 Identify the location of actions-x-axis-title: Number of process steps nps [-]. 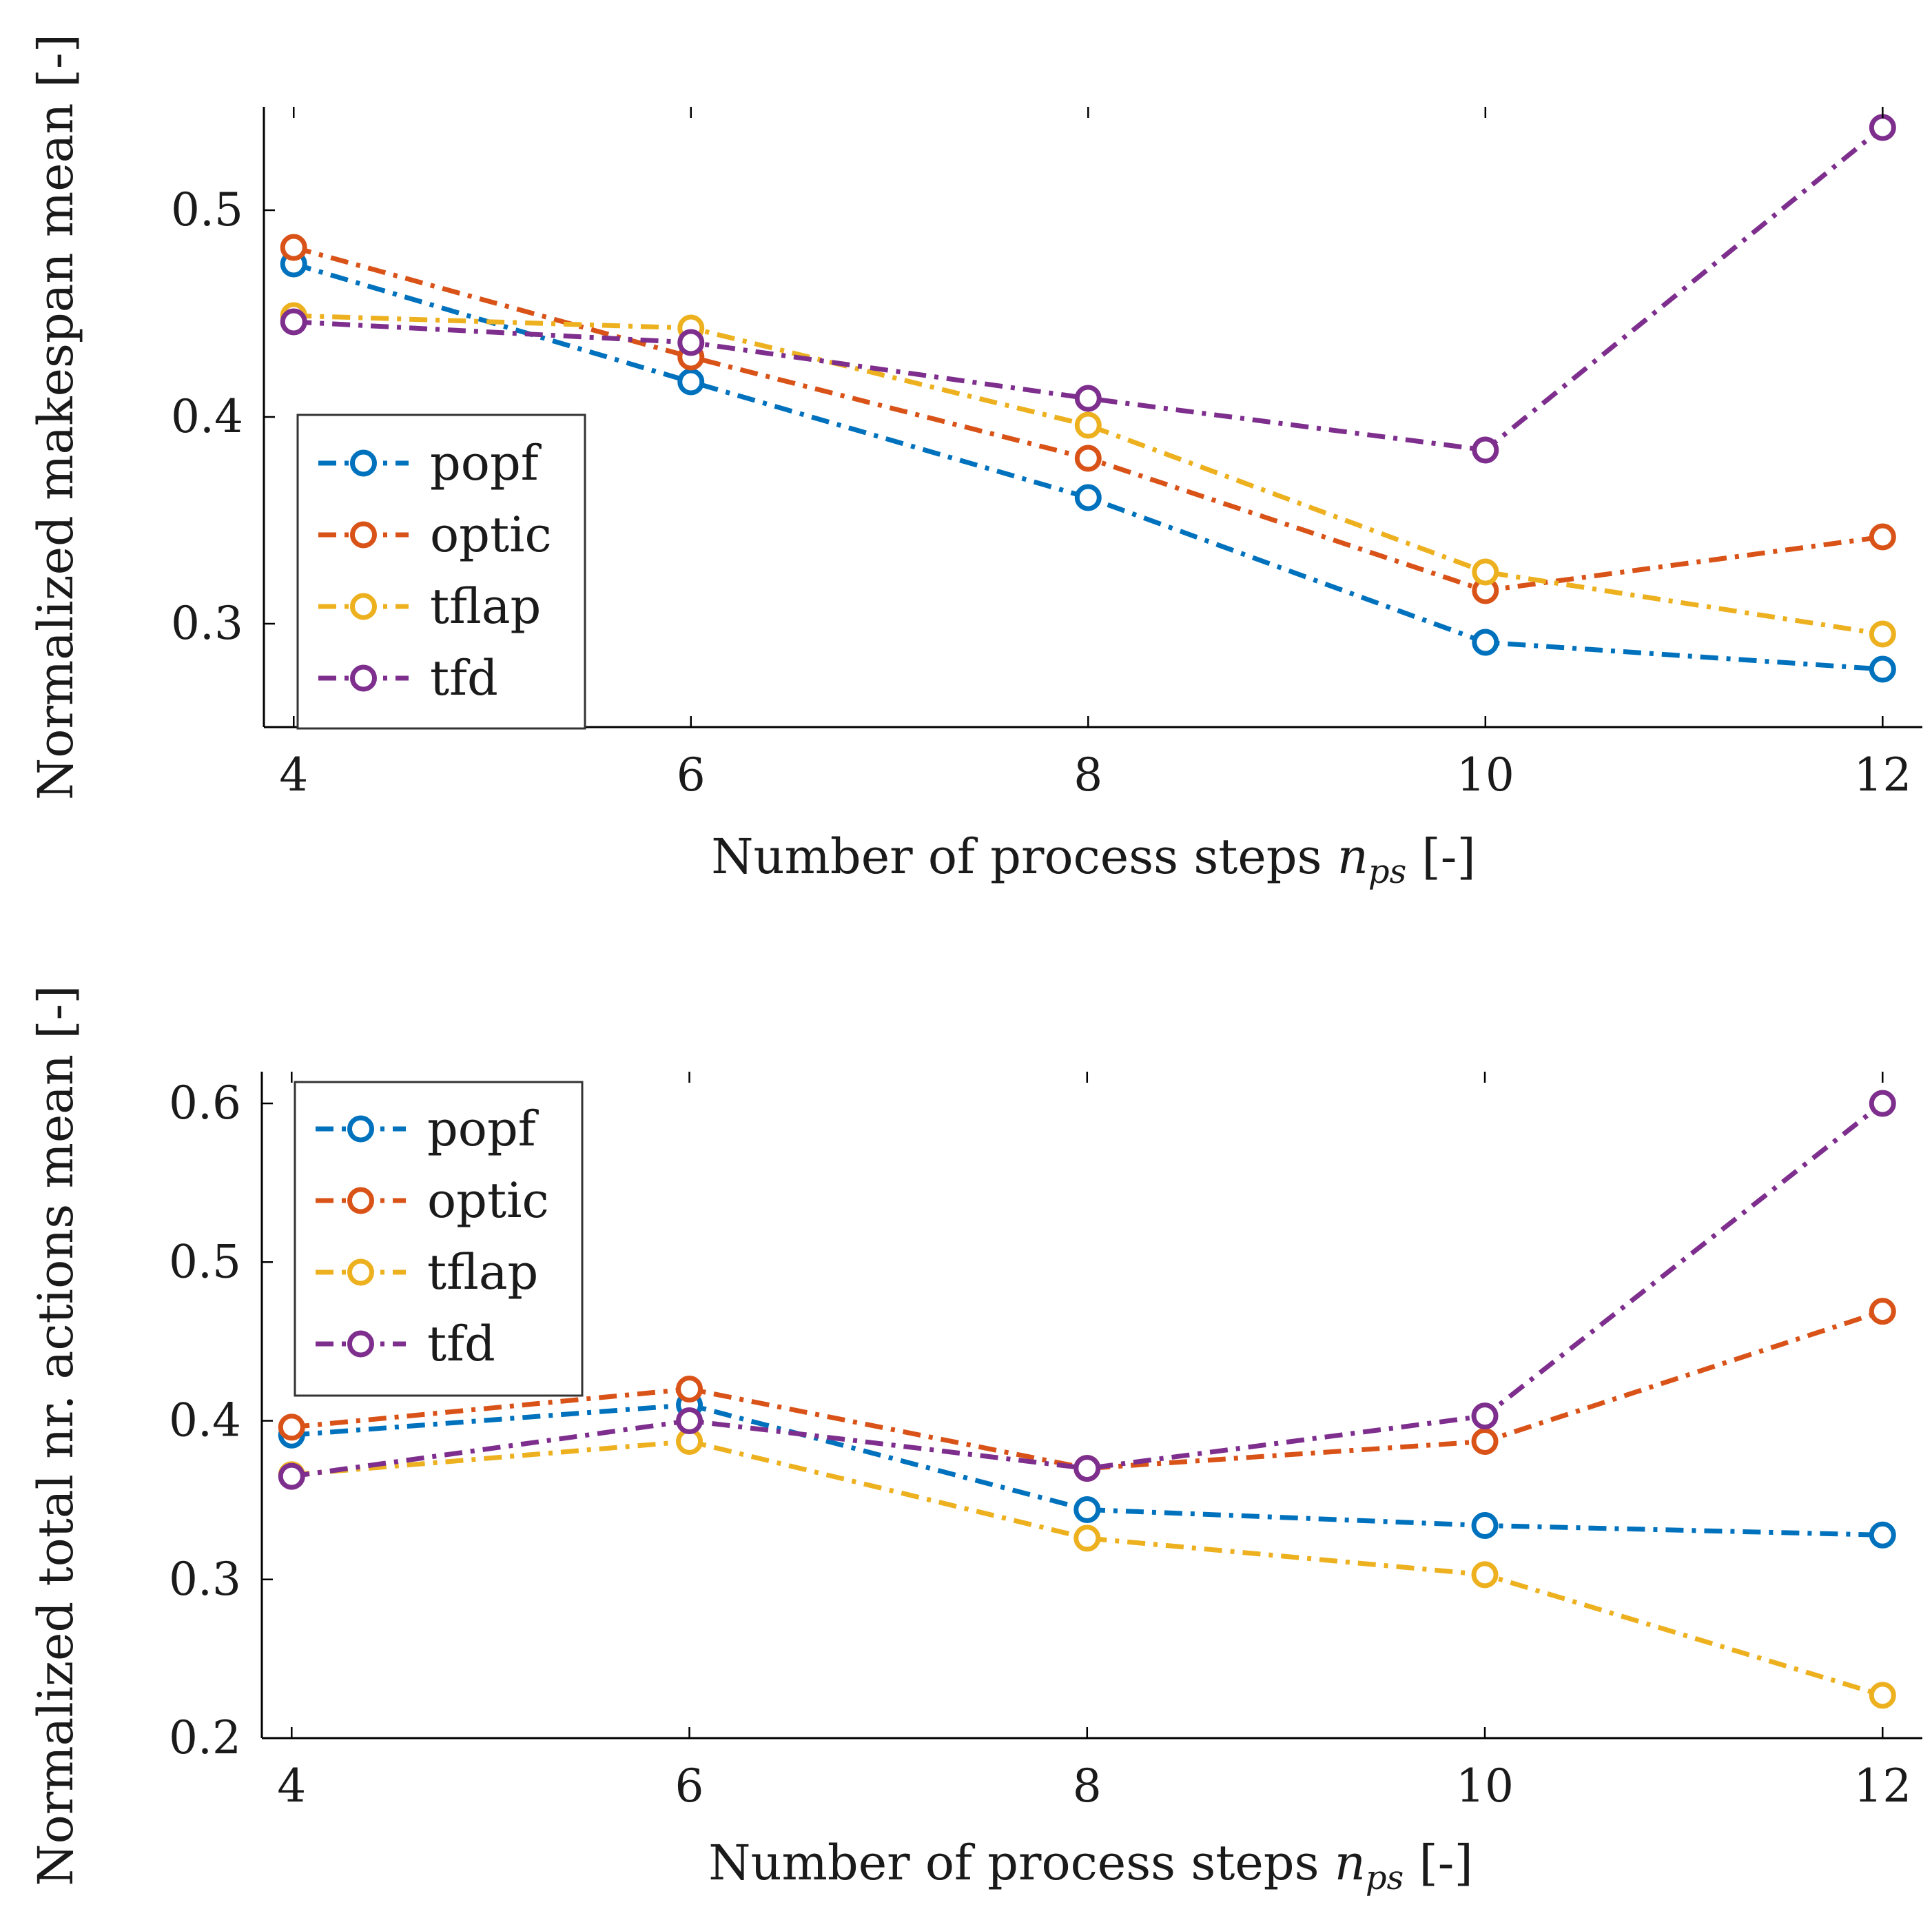
(1090, 1866).